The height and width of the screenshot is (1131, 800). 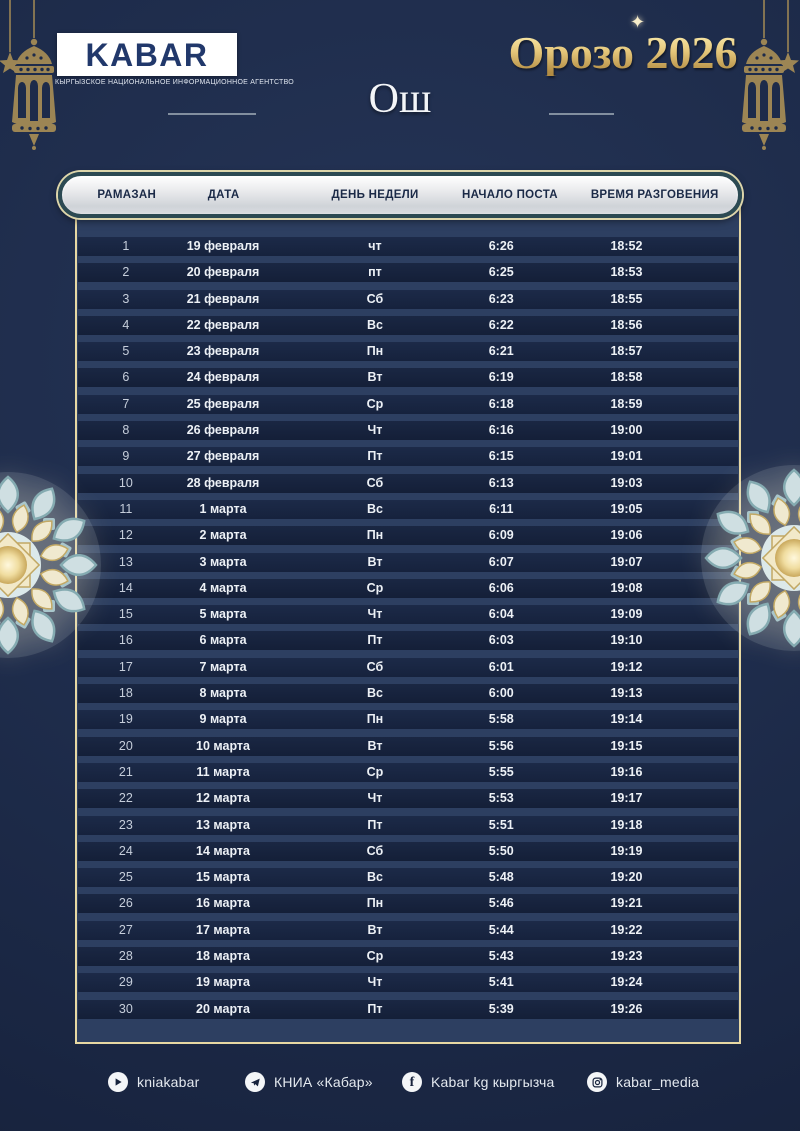 What do you see at coordinates (501, 771) in the screenshot?
I see `cell-fast-start: 5:55` at bounding box center [501, 771].